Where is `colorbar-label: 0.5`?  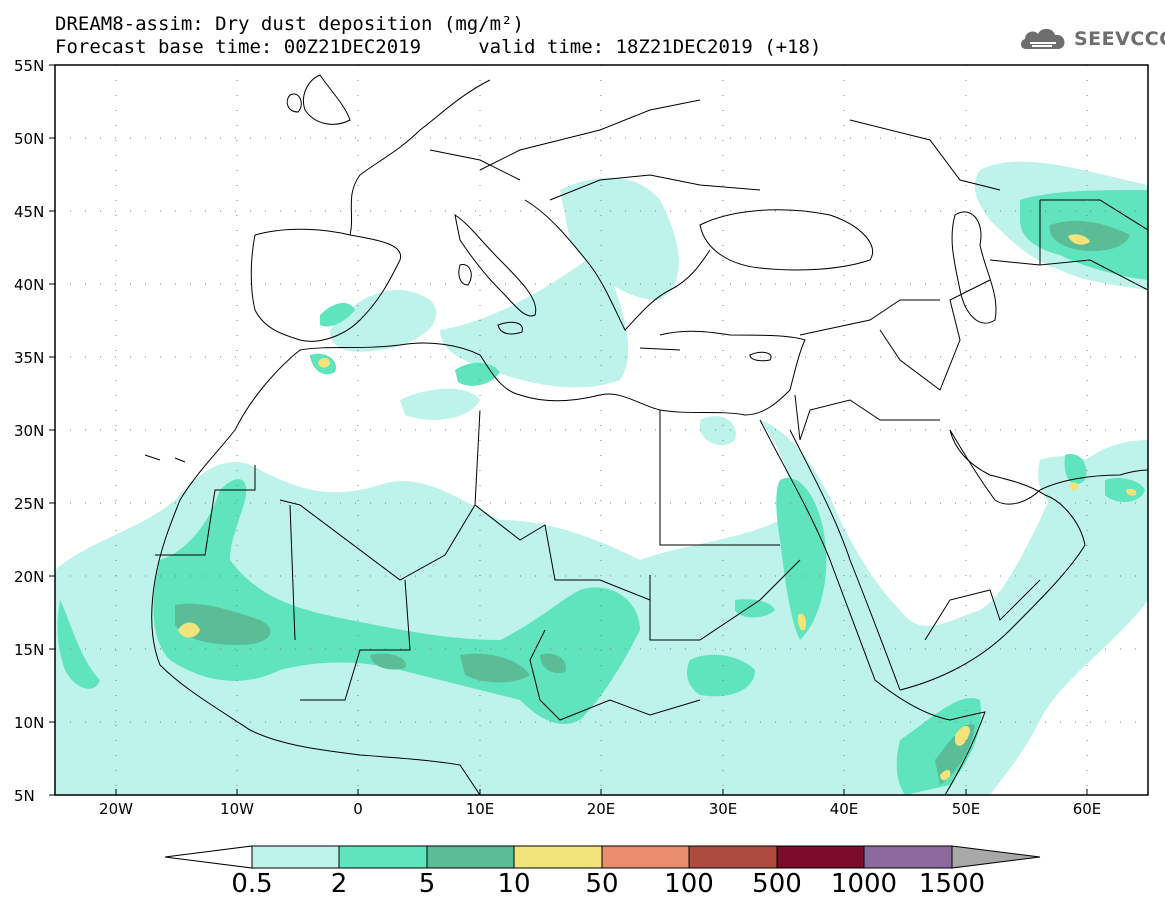
colorbar-label: 0.5 is located at coordinates (252, 884).